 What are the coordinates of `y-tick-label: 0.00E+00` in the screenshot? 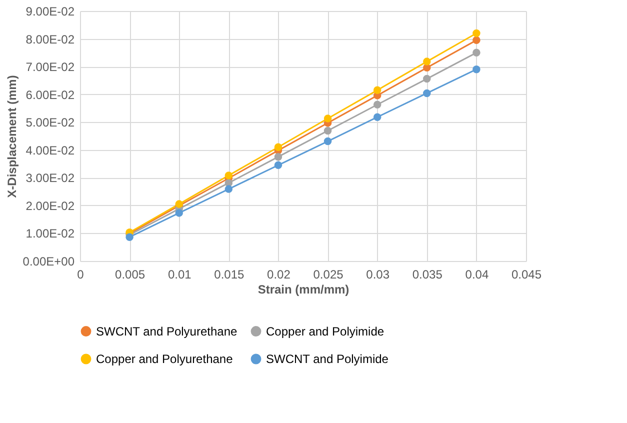 It's located at (48, 261).